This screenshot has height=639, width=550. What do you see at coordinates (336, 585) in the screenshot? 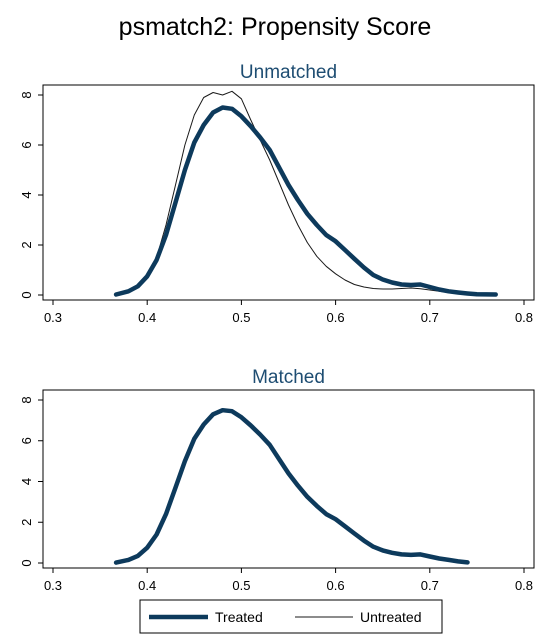
I see `x-tick-label-matched: 0.6` at bounding box center [336, 585].